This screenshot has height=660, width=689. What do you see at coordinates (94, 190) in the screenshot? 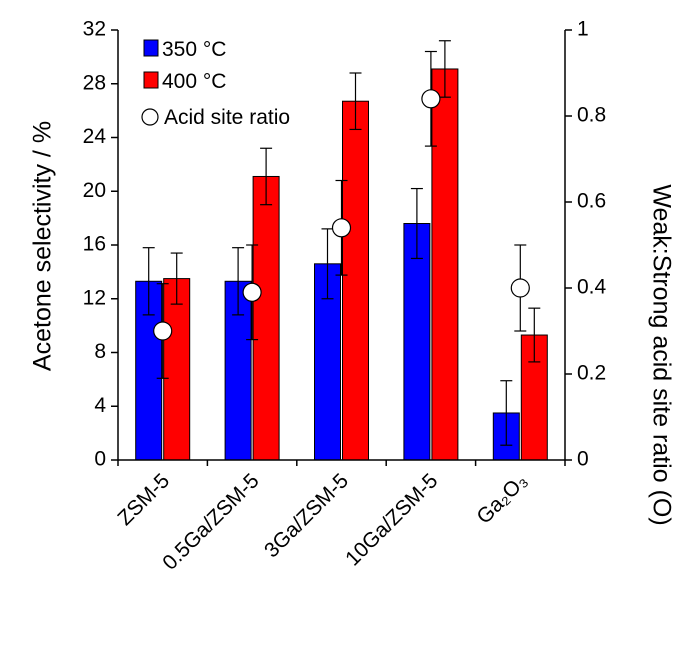
I see `y-tick-label: 20` at bounding box center [94, 190].